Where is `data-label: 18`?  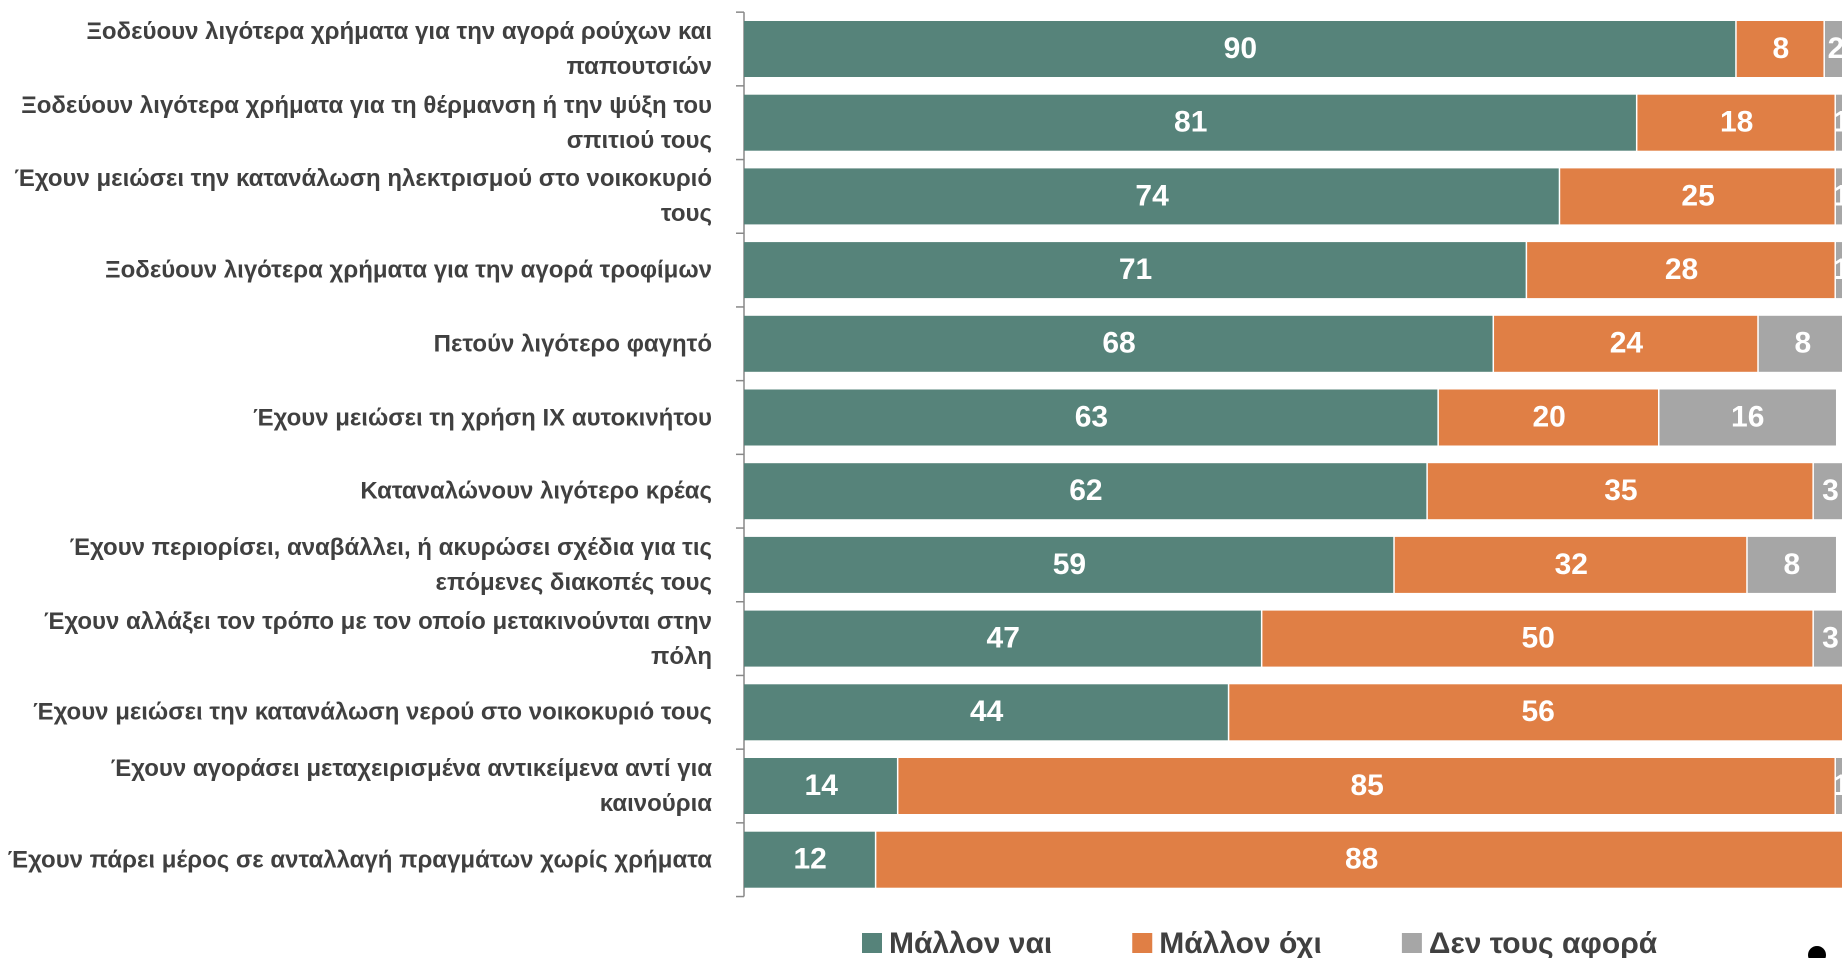
data-label: 18 is located at coordinates (1736, 122).